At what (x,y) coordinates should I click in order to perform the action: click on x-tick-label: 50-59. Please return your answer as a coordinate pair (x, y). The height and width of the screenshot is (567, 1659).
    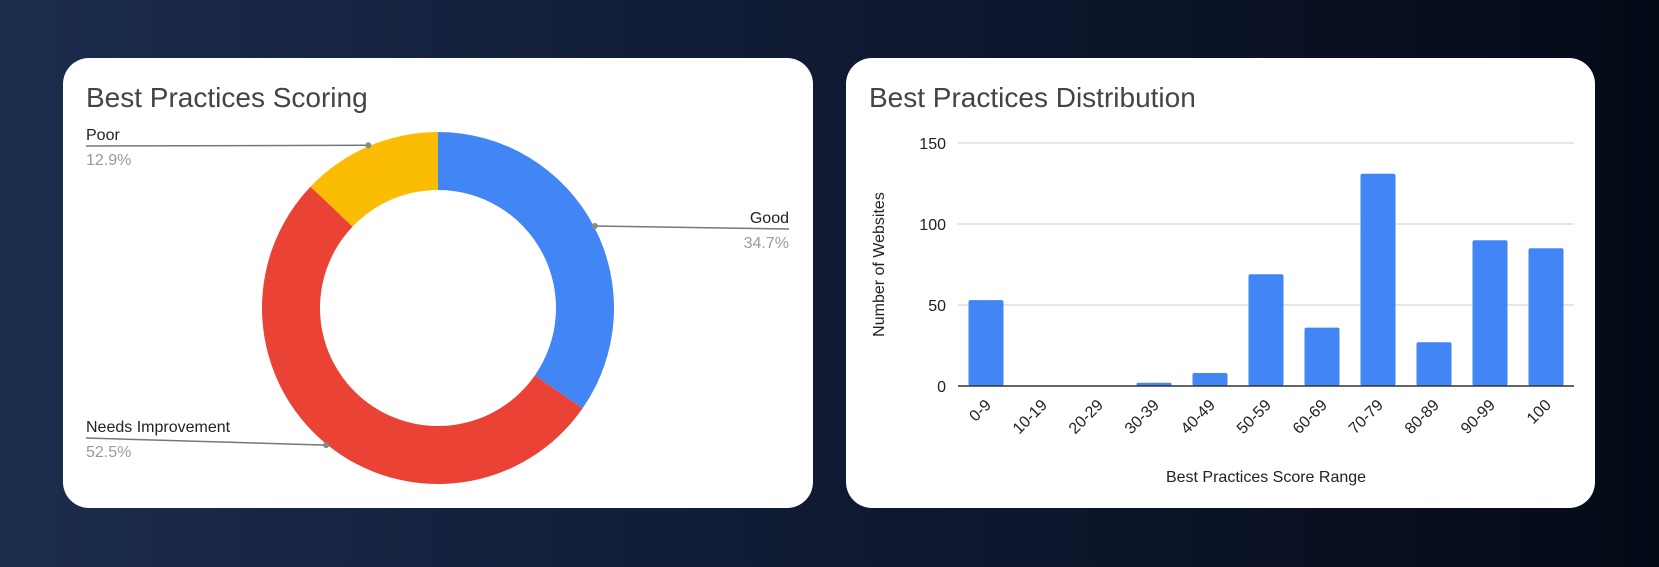
    Looking at the image, I should click on (1254, 417).